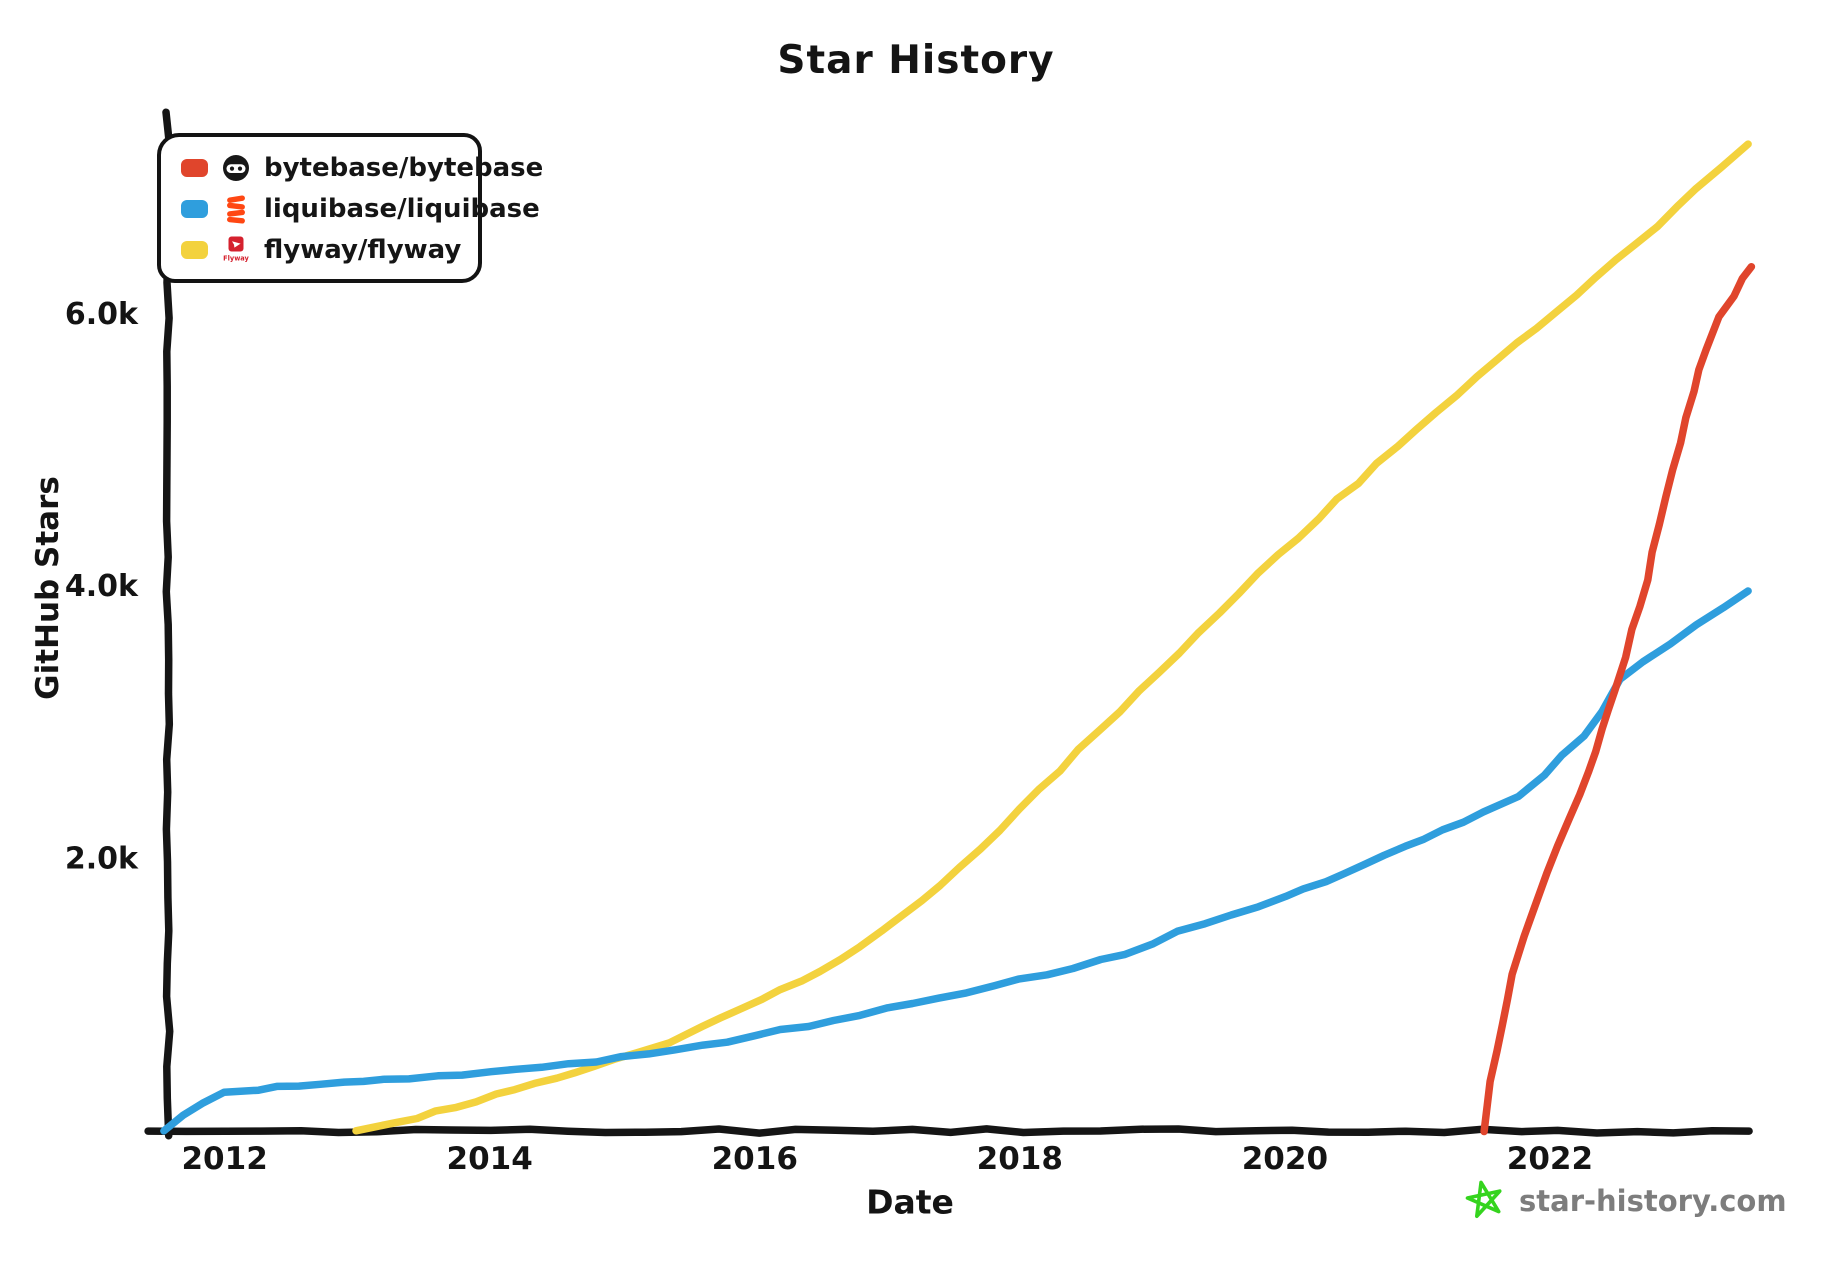 The height and width of the screenshot is (1276, 1832). I want to click on legend-swatch-bytebase, so click(194, 168).